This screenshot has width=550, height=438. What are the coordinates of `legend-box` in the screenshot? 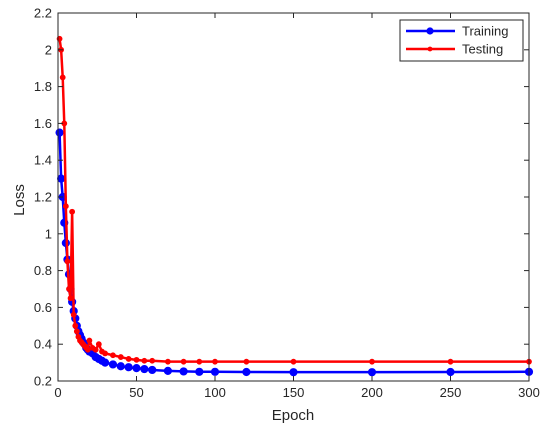 It's located at (461, 40).